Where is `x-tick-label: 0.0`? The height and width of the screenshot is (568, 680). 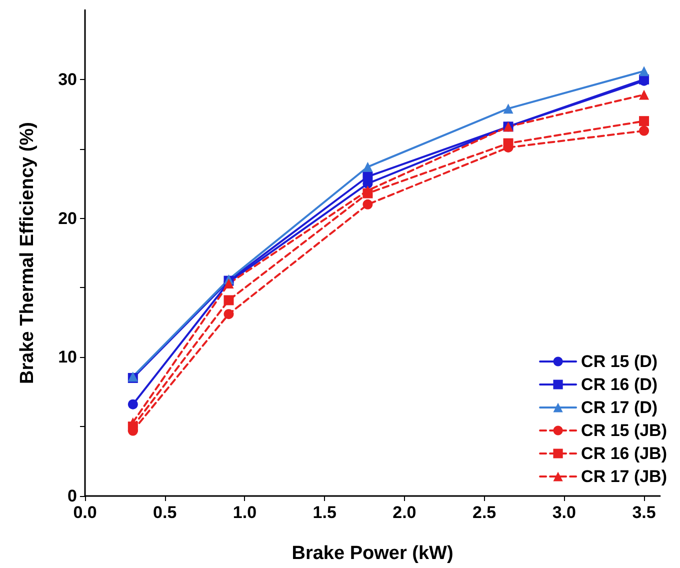
x-tick-label: 0.0 is located at coordinates (85, 512).